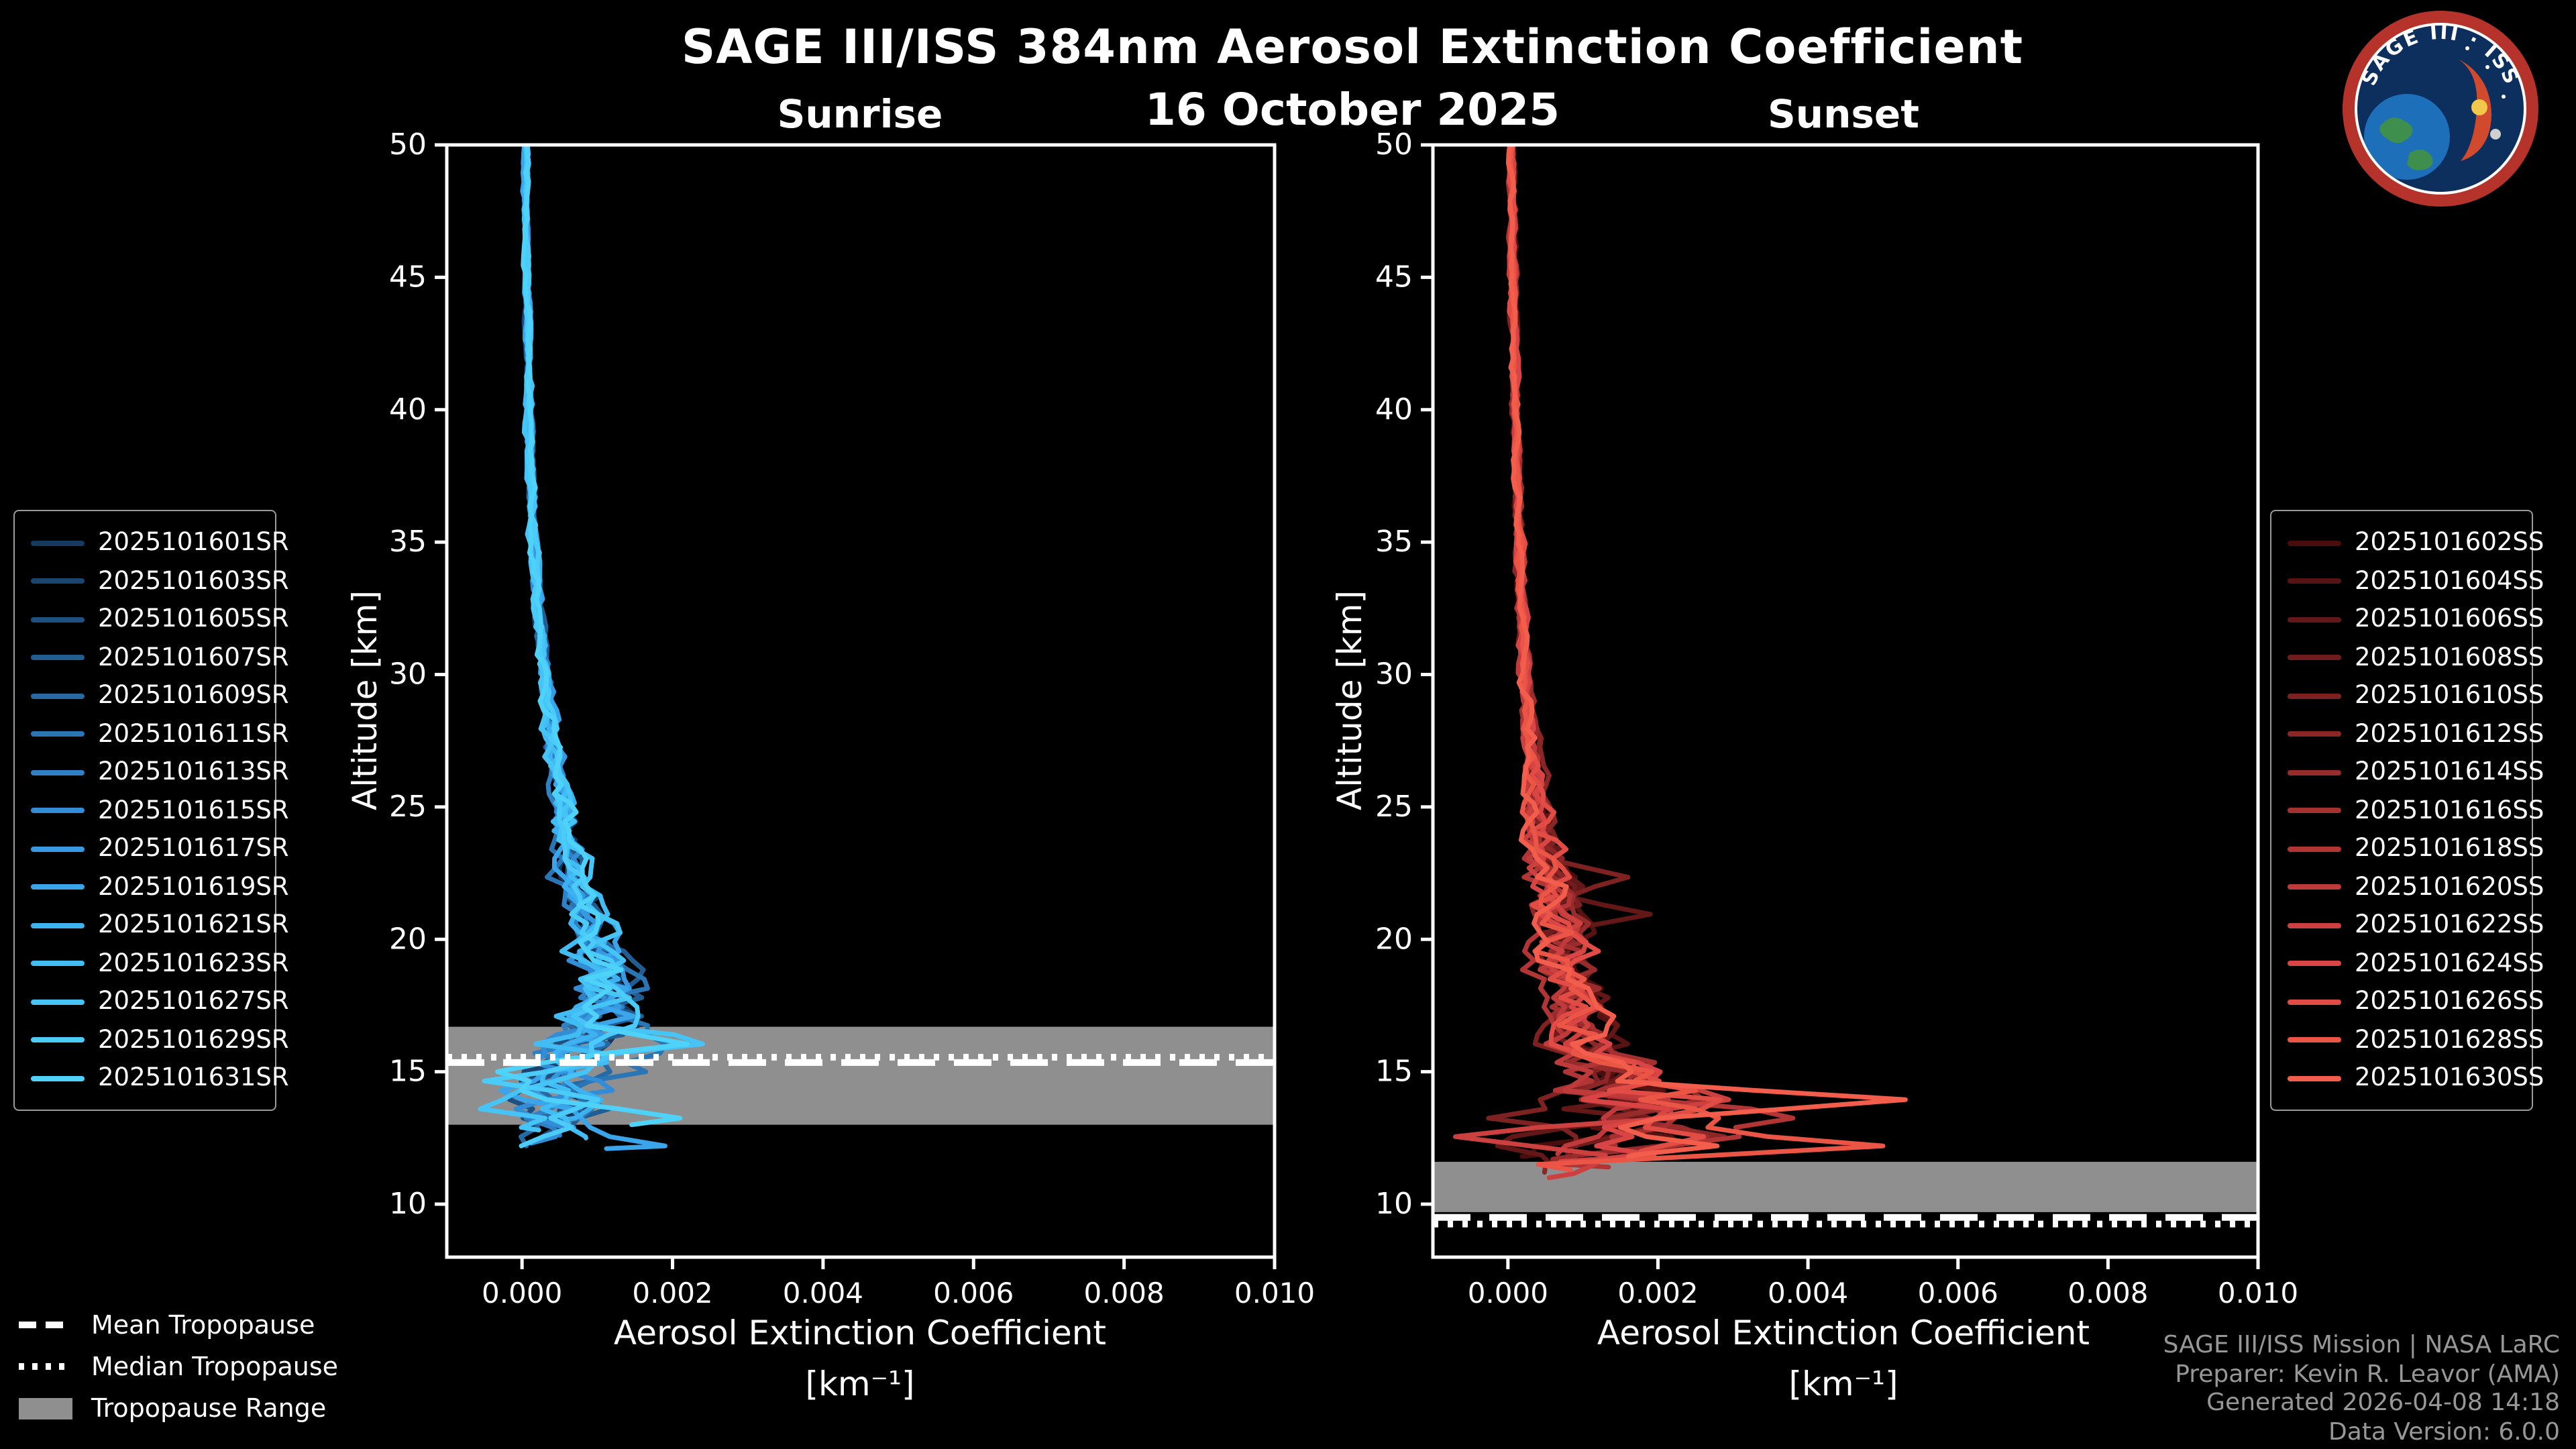 This screenshot has height=1449, width=2576. What do you see at coordinates (823, 1293) in the screenshot?
I see `x-tick-label: 0.004` at bounding box center [823, 1293].